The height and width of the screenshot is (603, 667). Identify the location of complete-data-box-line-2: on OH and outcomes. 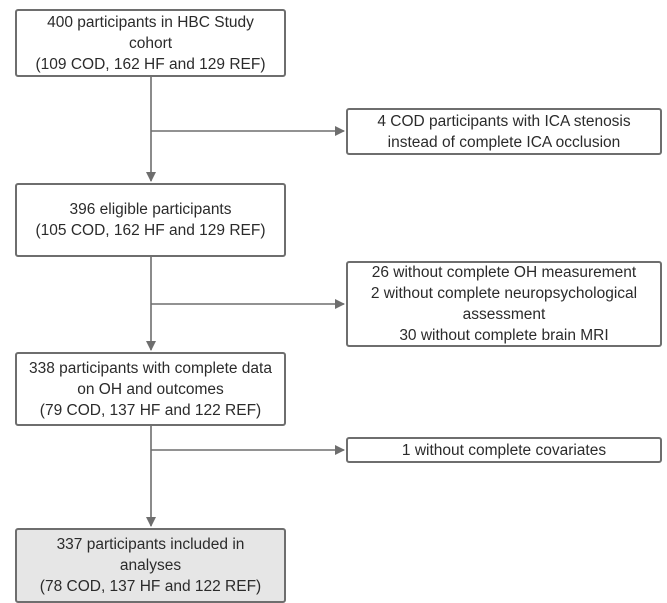
(150, 389).